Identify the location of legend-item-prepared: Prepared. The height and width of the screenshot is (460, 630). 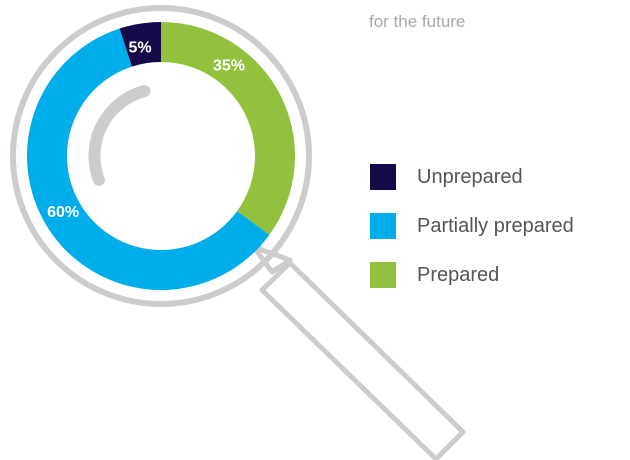
(472, 275).